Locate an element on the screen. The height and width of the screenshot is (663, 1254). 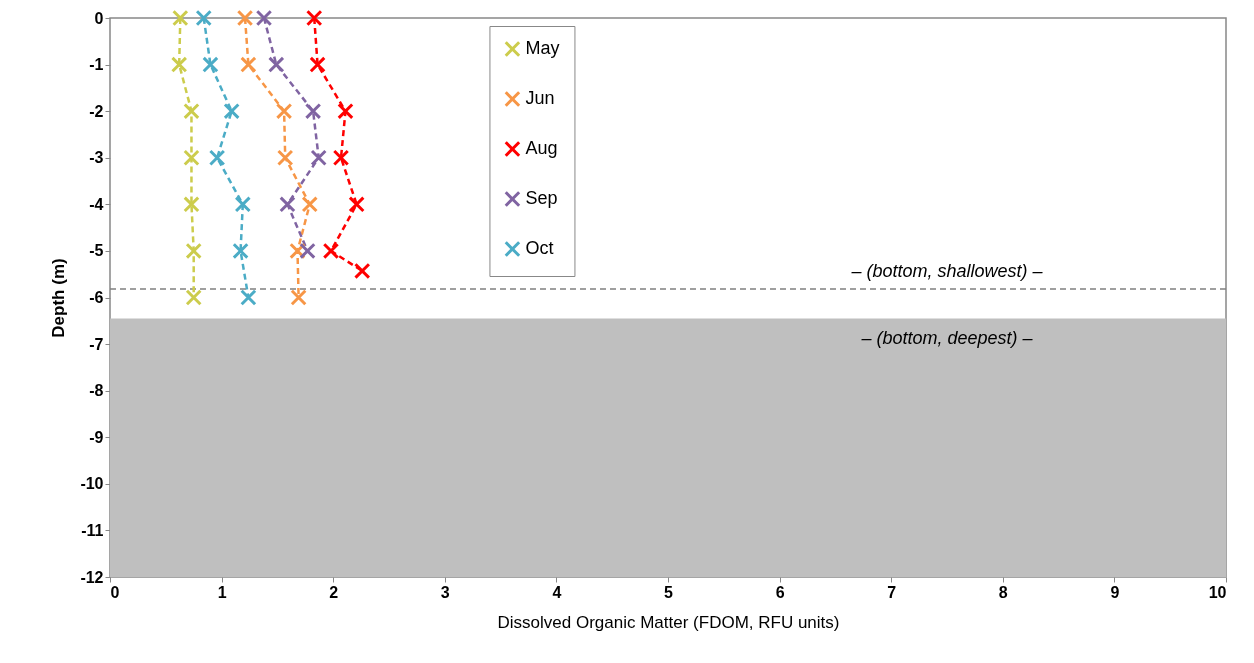
x-tick-label: 8 is located at coordinates (1003, 592).